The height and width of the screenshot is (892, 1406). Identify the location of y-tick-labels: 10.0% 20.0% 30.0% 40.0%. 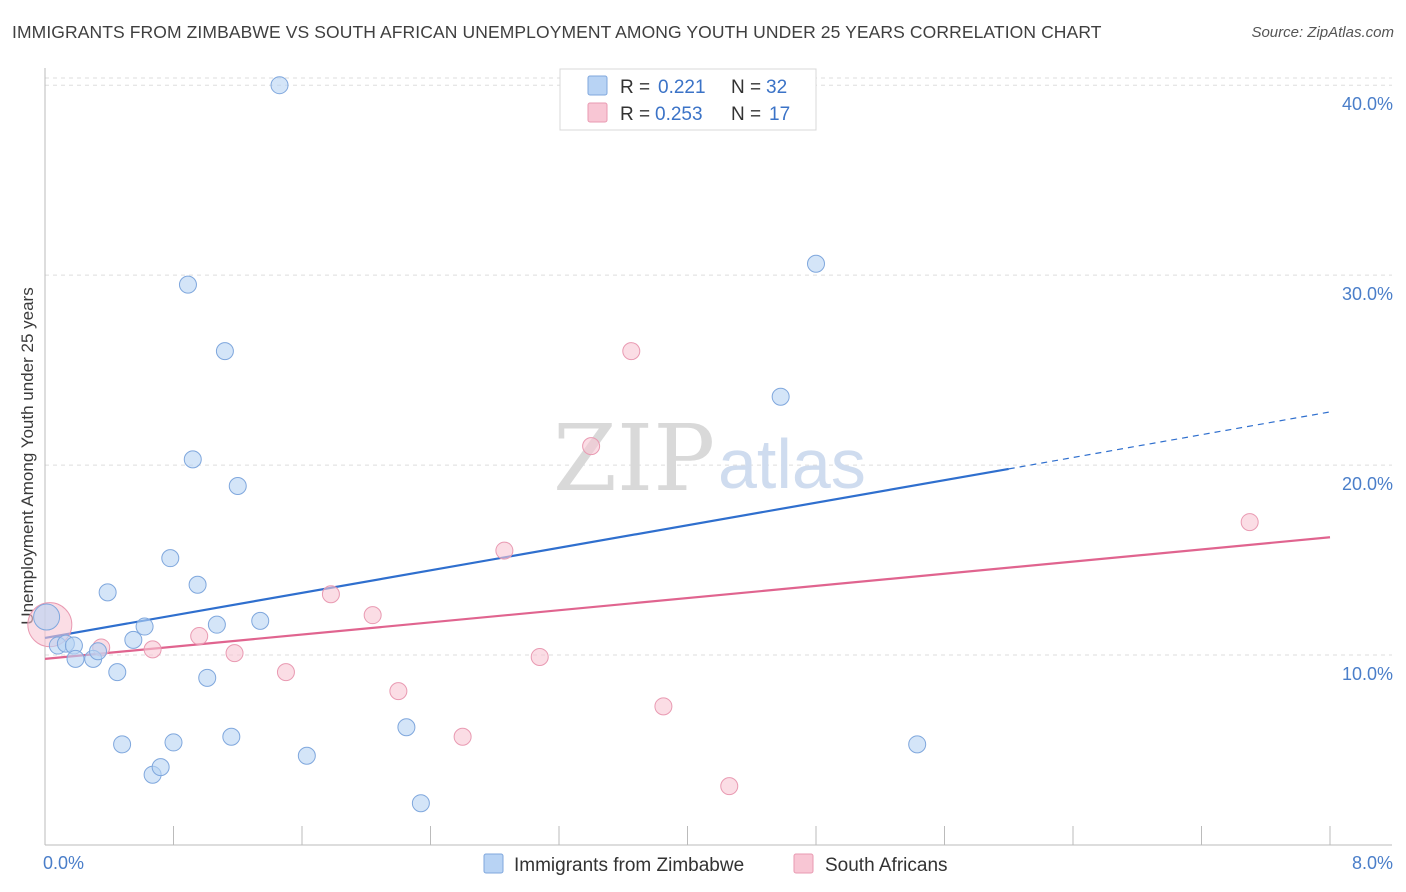
(1367, 389).